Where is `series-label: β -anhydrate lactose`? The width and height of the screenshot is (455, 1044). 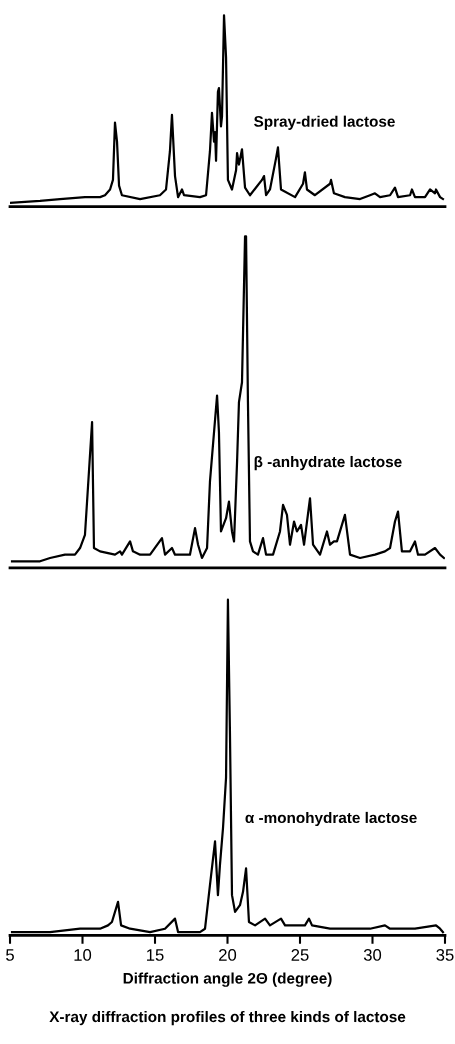
series-label: β -anhydrate lactose is located at coordinates (328, 463).